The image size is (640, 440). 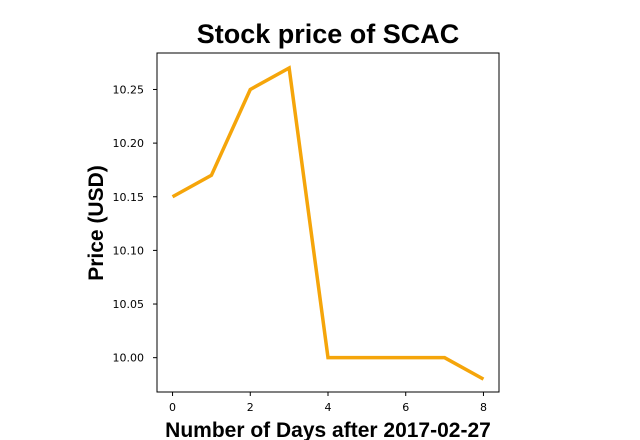 What do you see at coordinates (328, 34) in the screenshot?
I see `chart-title: Stock price of SCAC` at bounding box center [328, 34].